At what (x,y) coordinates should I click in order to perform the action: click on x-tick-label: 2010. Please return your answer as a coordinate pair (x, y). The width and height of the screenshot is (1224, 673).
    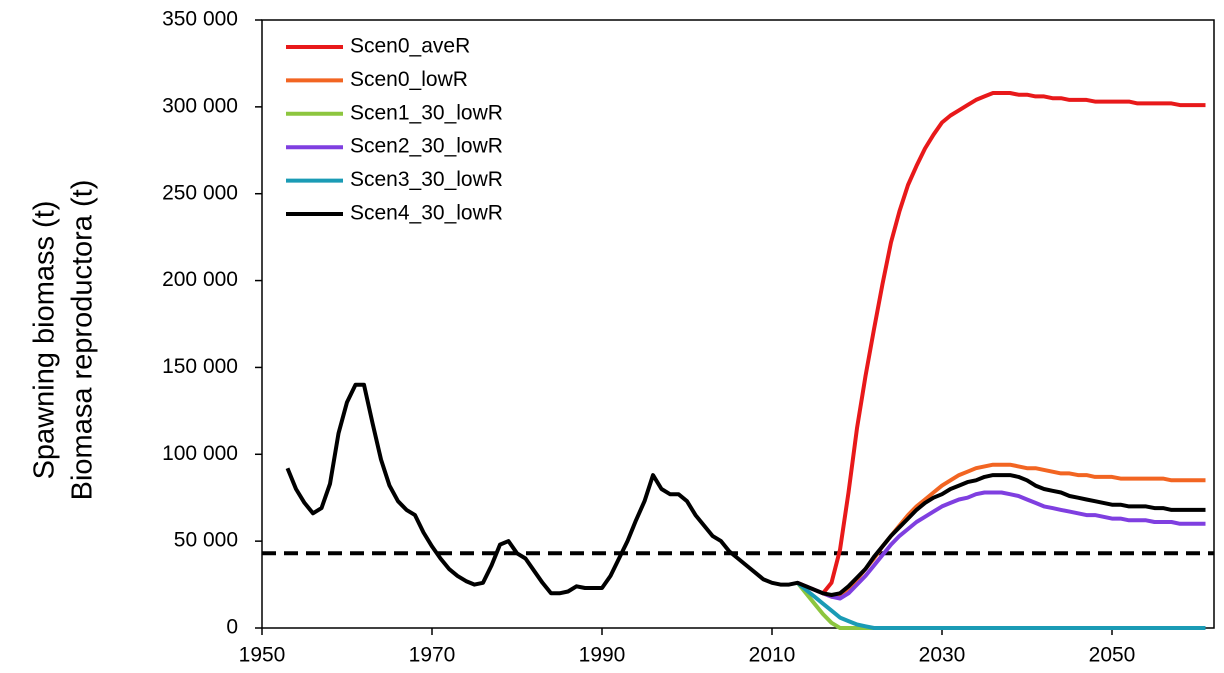
    Looking at the image, I should click on (772, 655).